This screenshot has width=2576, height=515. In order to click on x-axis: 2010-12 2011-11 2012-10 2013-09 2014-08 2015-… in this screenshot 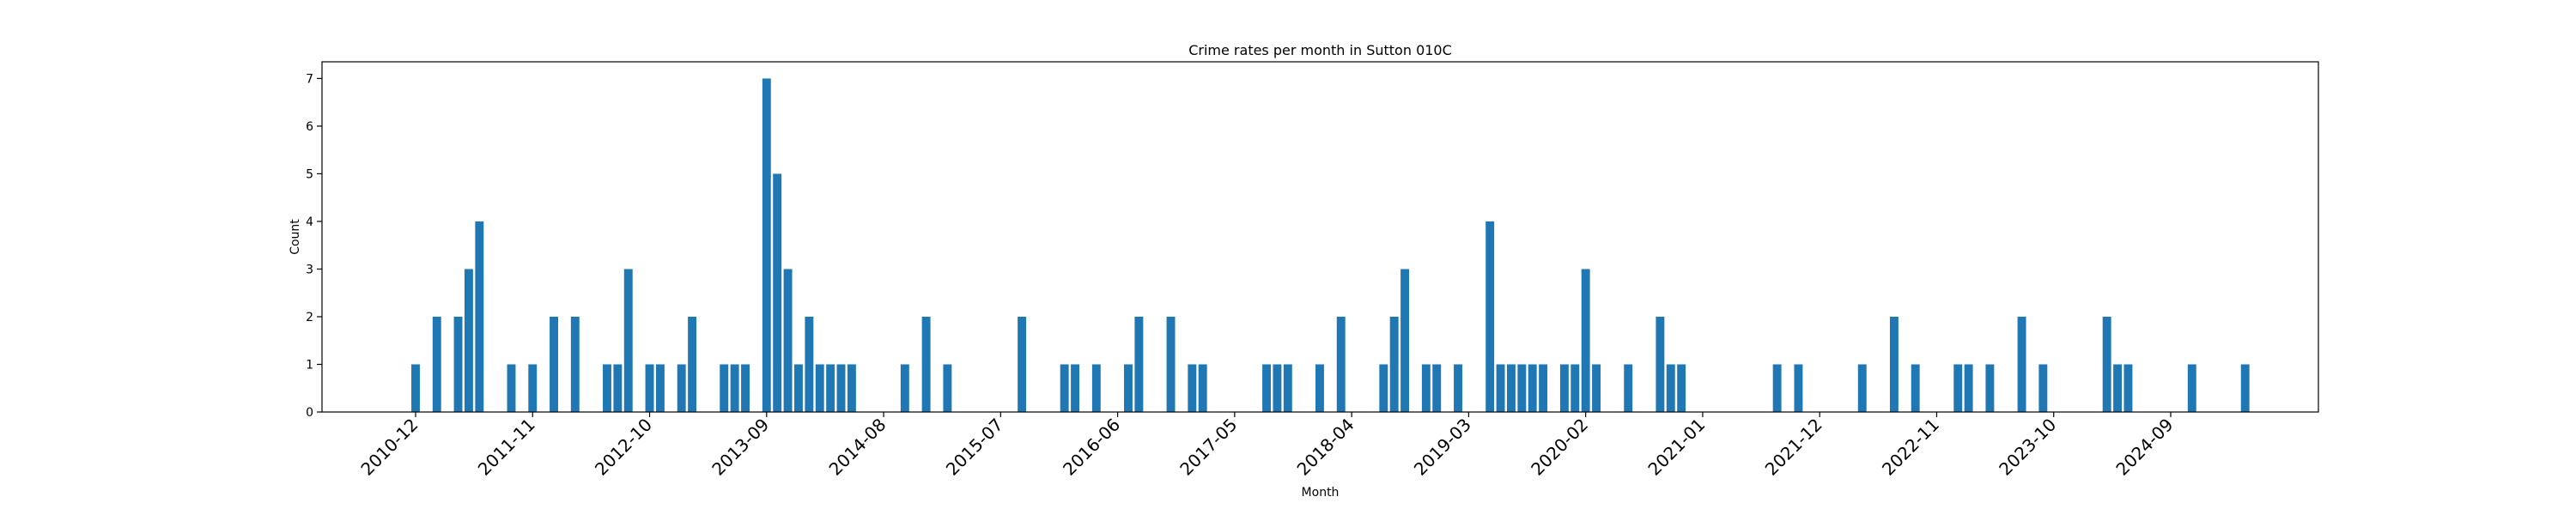, I will do `click(1266, 446)`.